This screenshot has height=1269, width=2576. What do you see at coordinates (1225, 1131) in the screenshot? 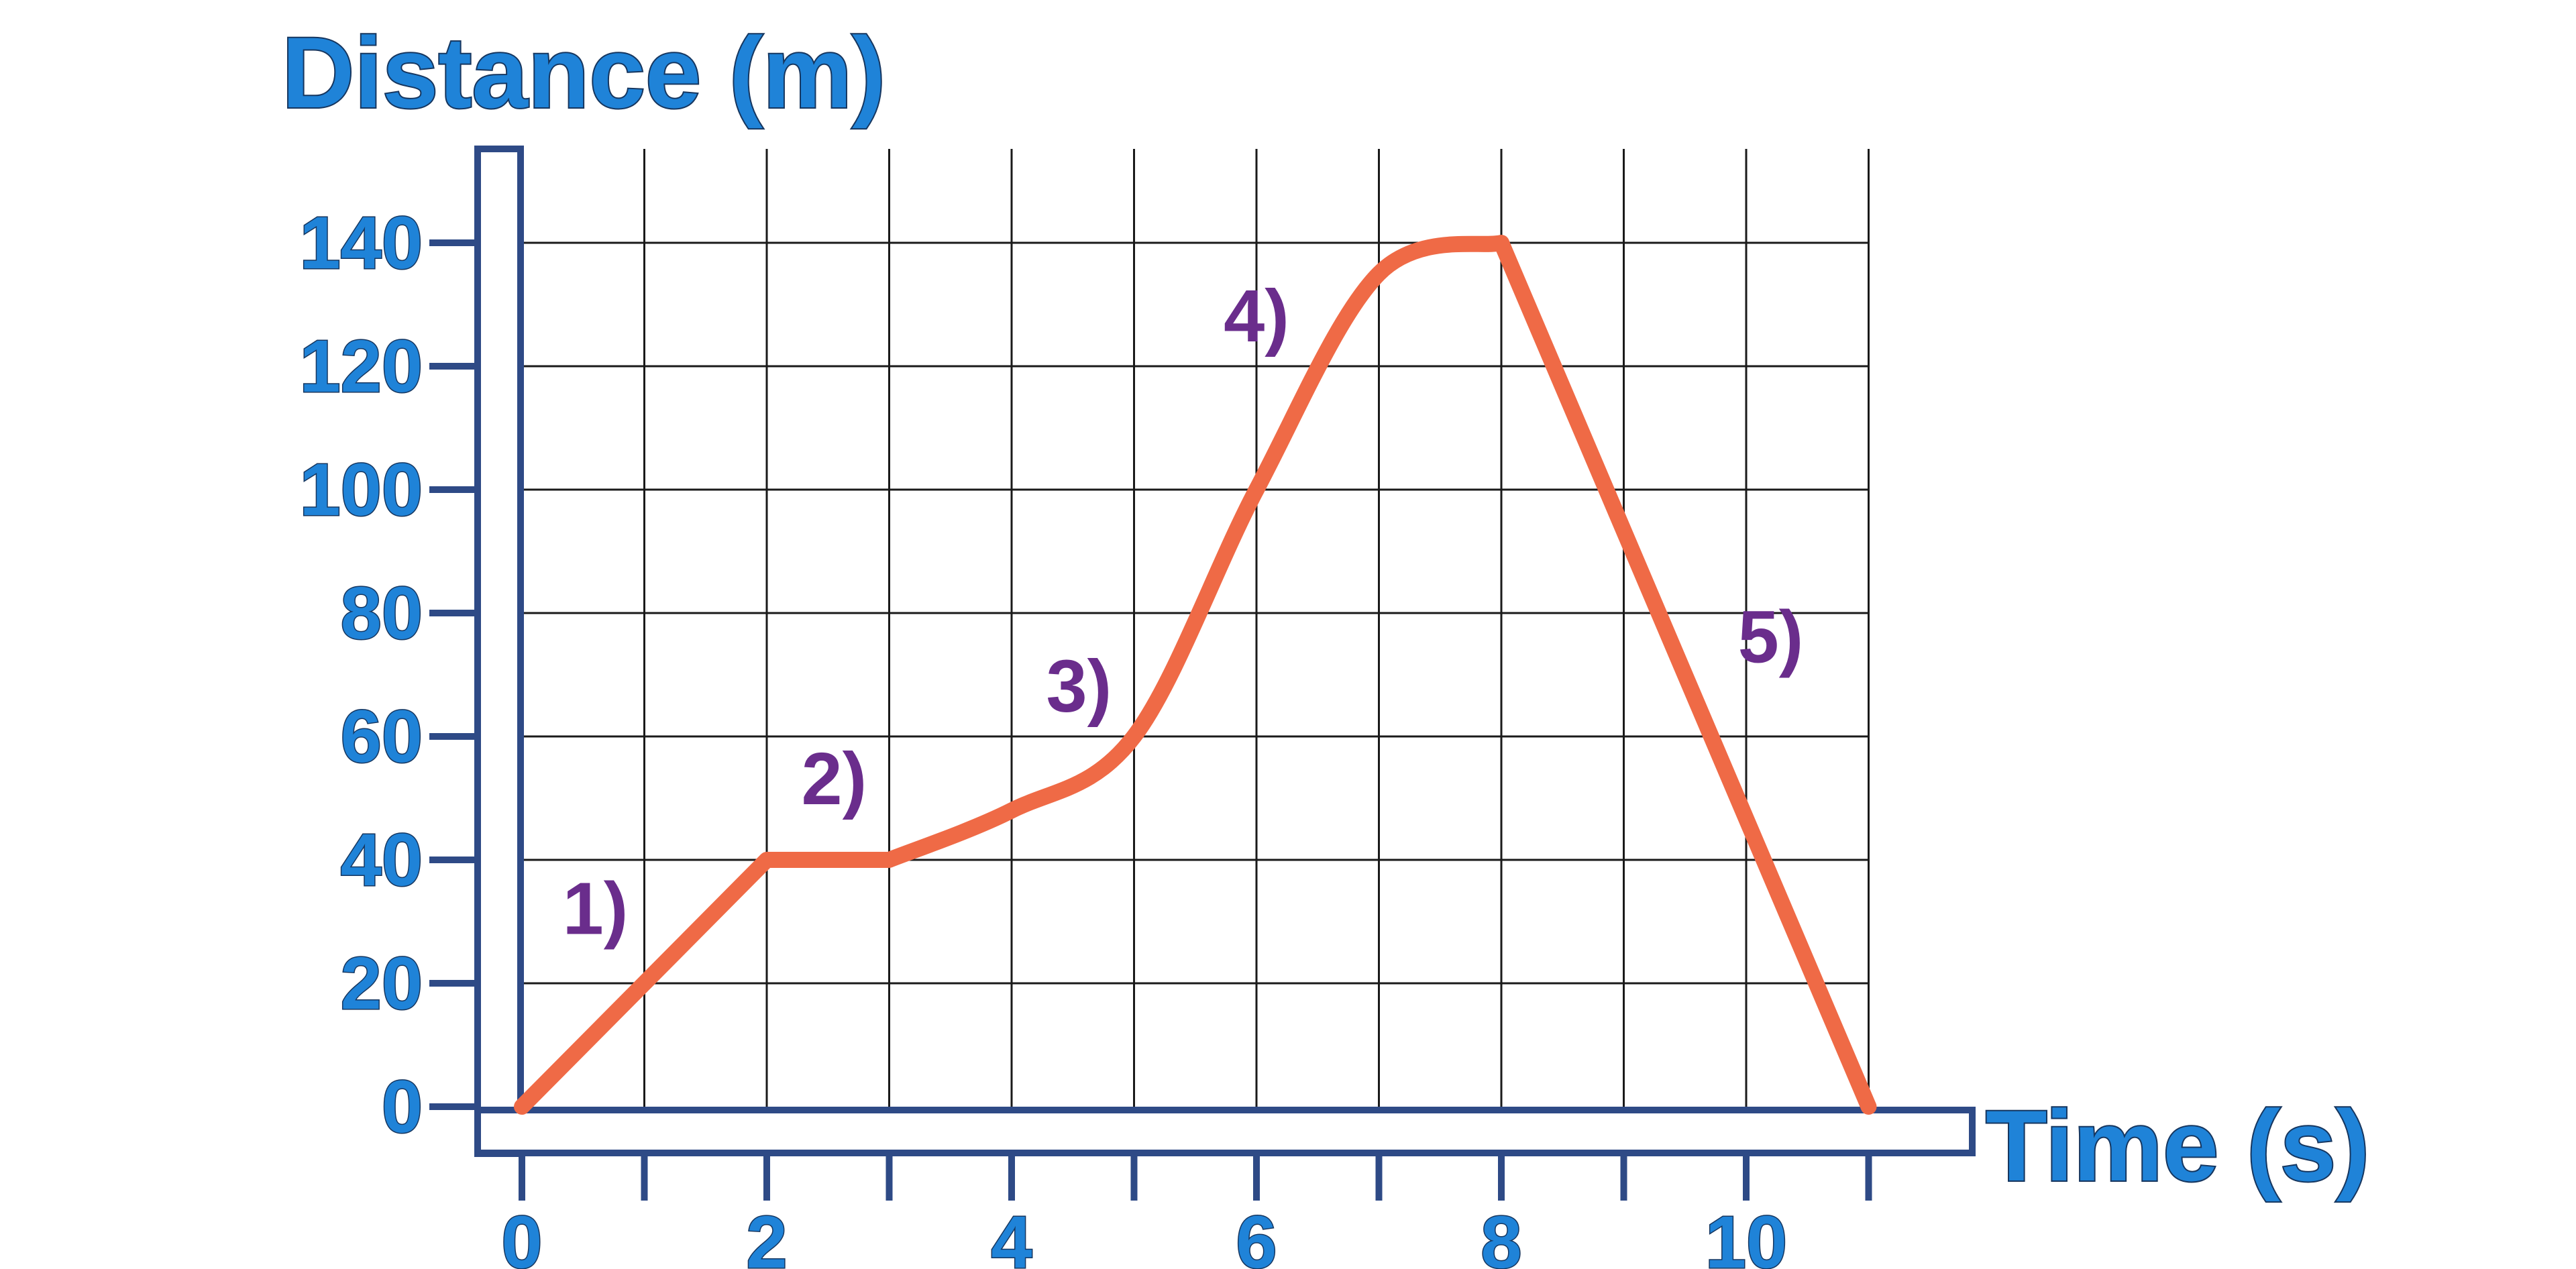
I see `x-axis-bar` at bounding box center [1225, 1131].